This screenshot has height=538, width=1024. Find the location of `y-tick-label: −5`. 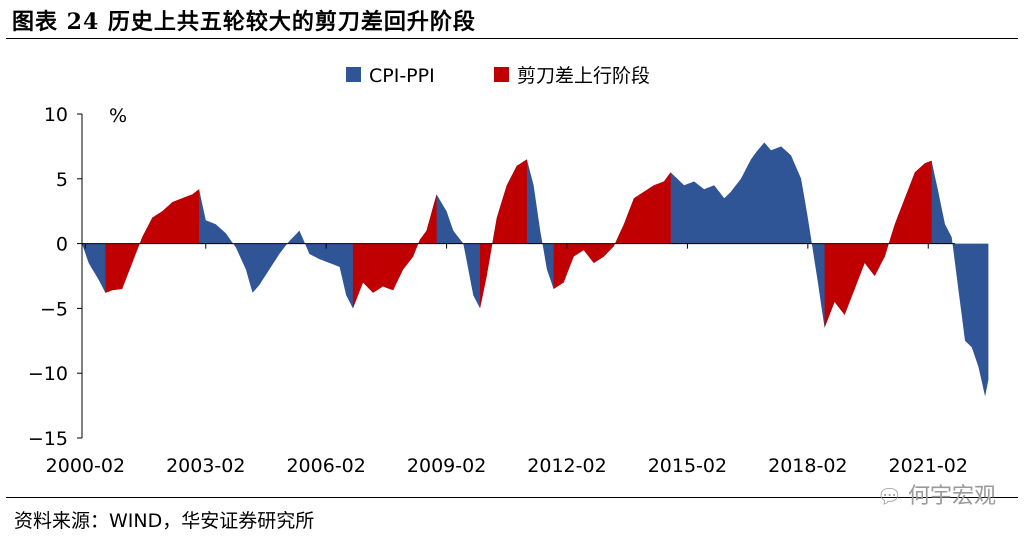

y-tick-label: −5 is located at coordinates (54, 309).